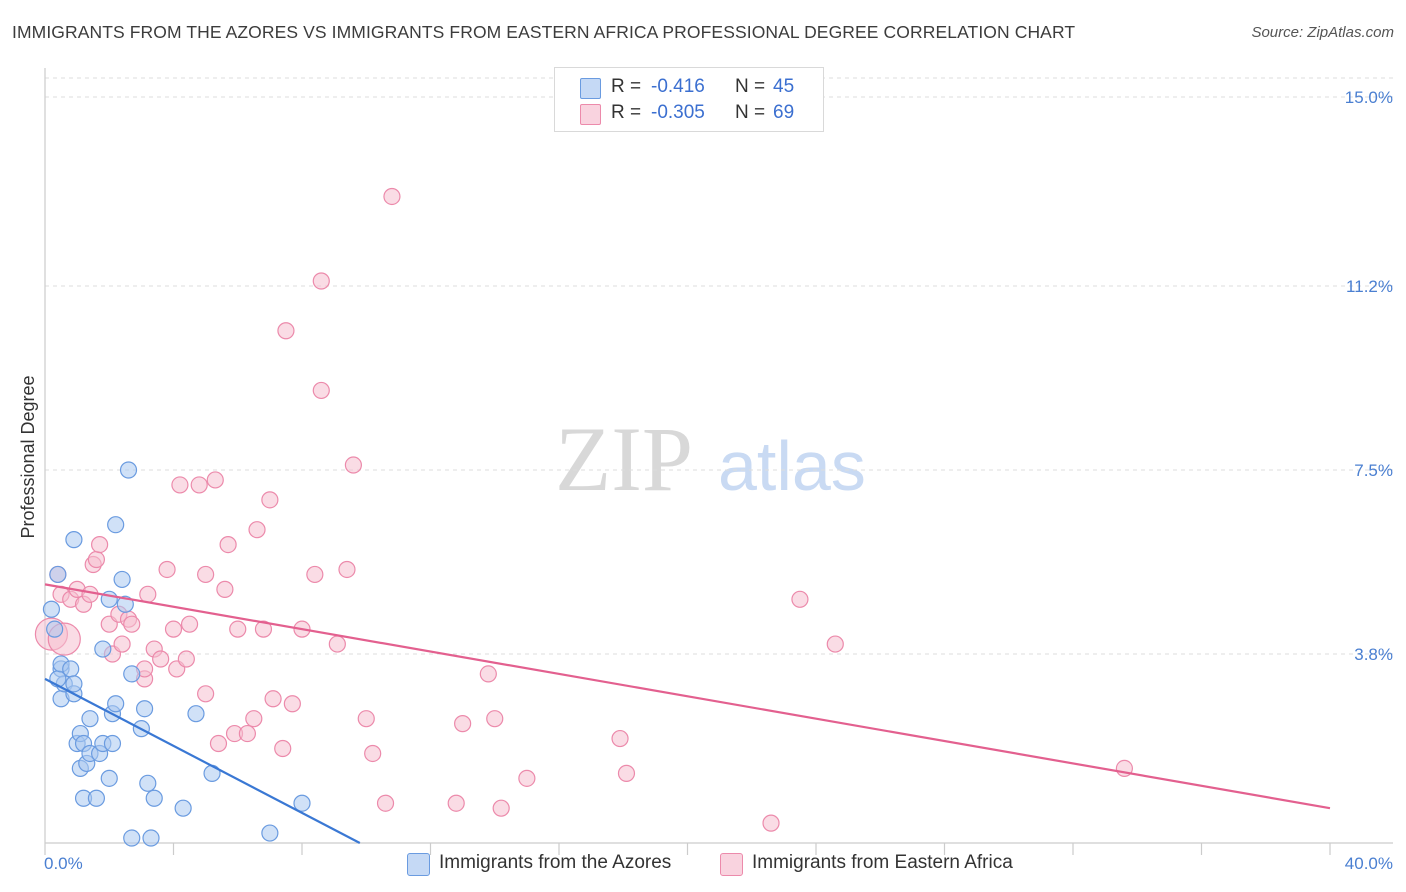 The height and width of the screenshot is (892, 1406). What do you see at coordinates (626, 86) in the screenshot?
I see `r-label: R =` at bounding box center [626, 86].